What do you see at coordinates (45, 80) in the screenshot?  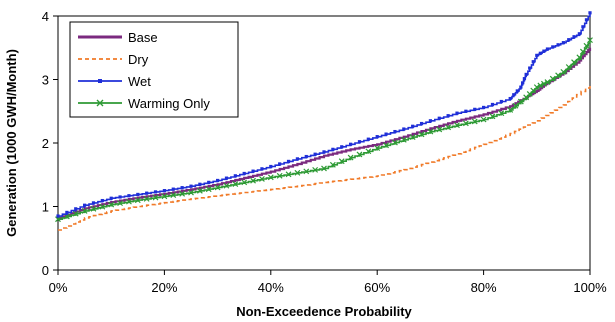 I see `y-tick-label: 3` at bounding box center [45, 80].